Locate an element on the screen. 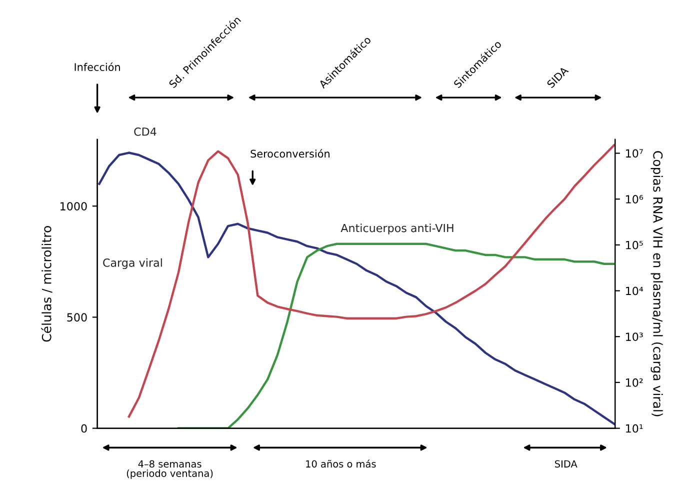  y-tick-label: 0 is located at coordinates (84, 428).